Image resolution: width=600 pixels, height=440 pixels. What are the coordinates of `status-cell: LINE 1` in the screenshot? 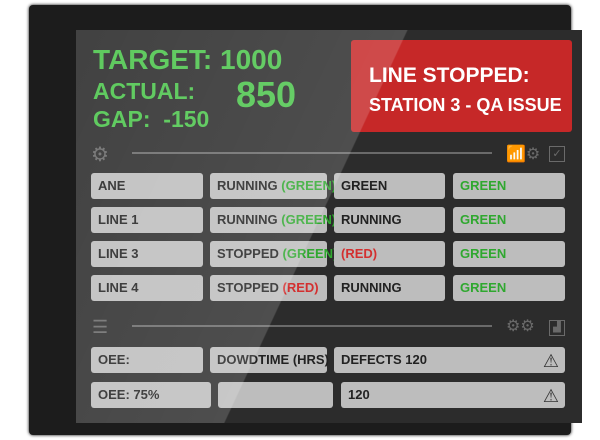 It's located at (147, 220).